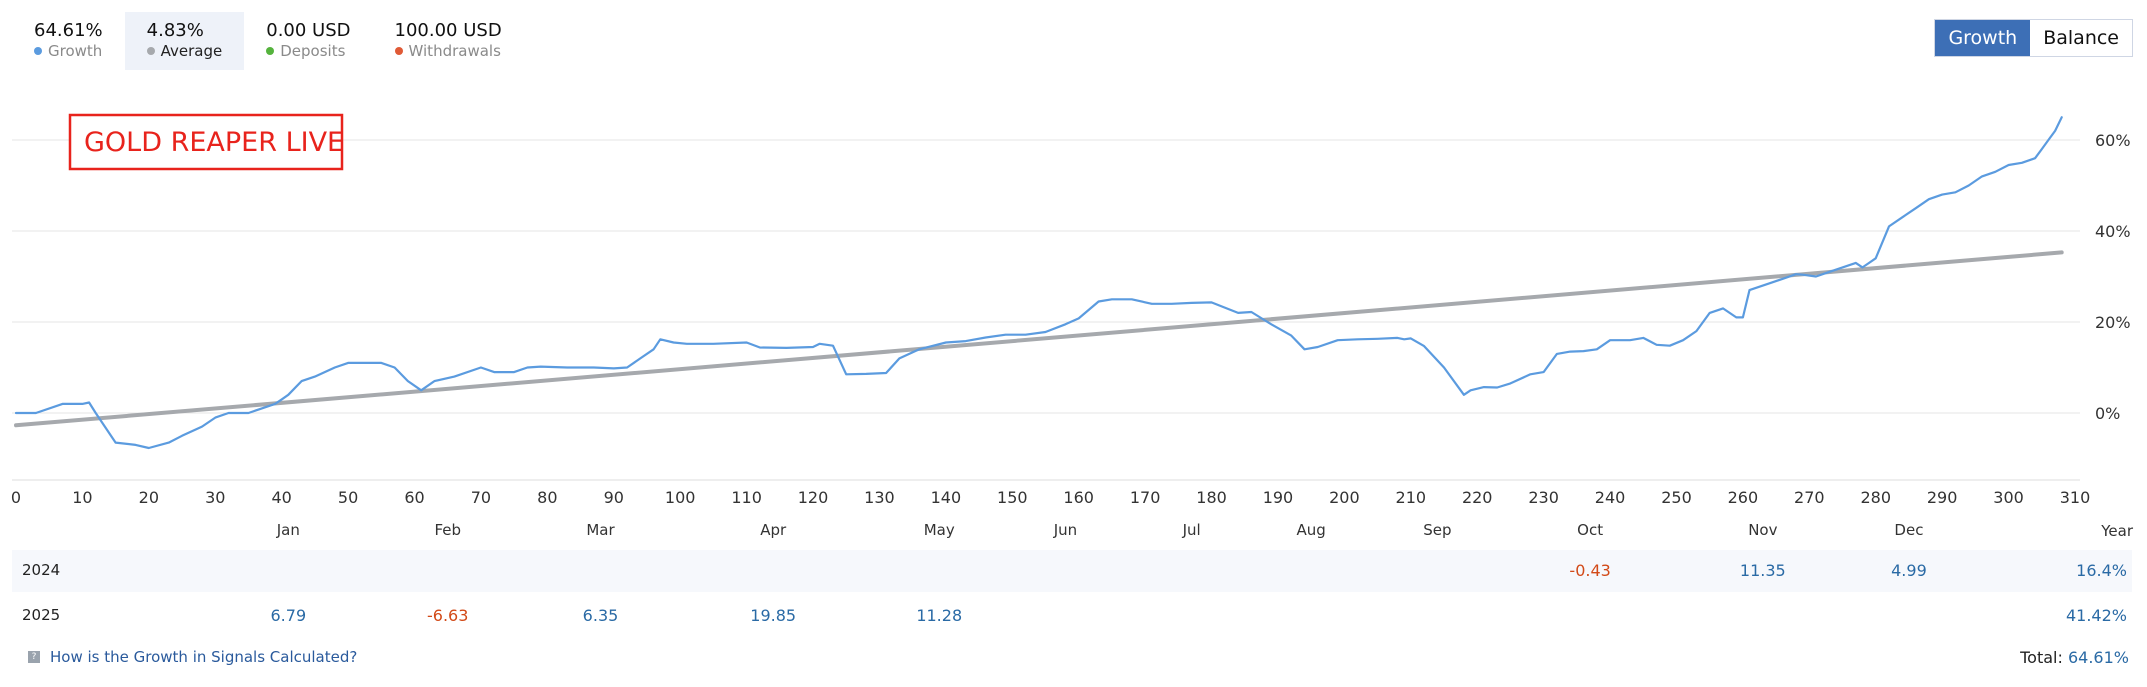  What do you see at coordinates (1676, 497) in the screenshot?
I see `x-tick-label: 250` at bounding box center [1676, 497].